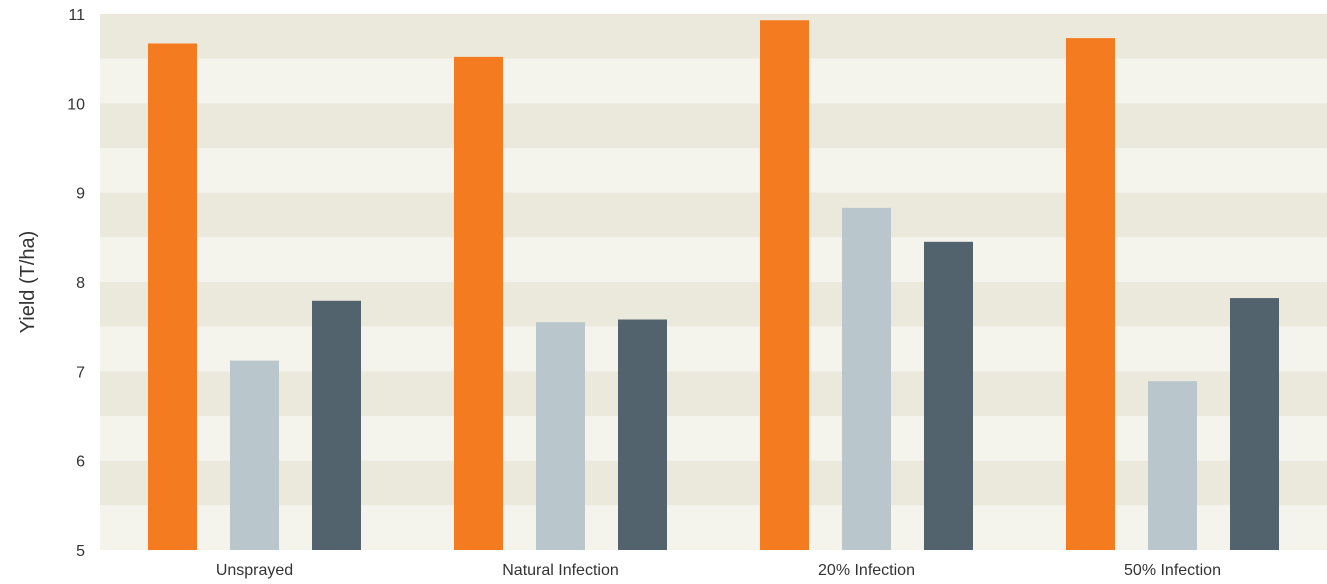  I want to click on x-tick-label: 20% Infection, so click(866, 570).